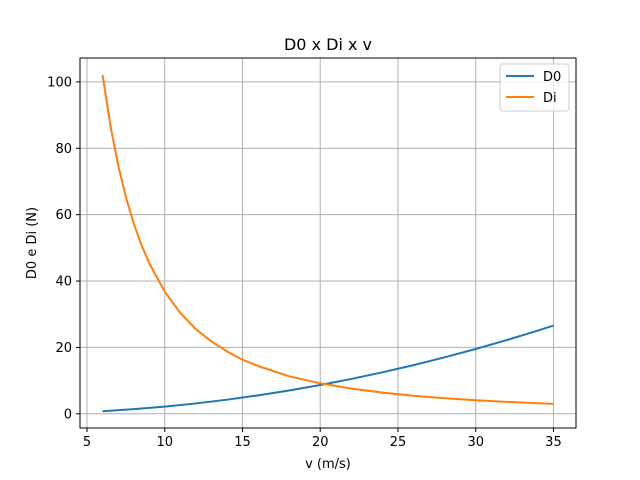 This screenshot has height=480, width=640. Describe the element at coordinates (534, 87) in the screenshot. I see `legend: D0 Di` at that location.